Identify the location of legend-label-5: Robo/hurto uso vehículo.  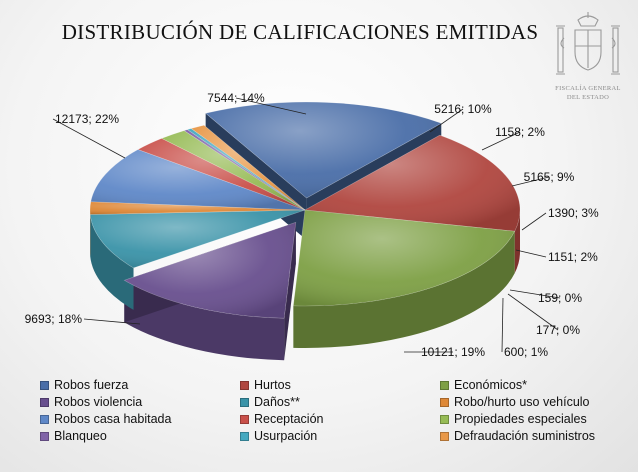
(522, 402).